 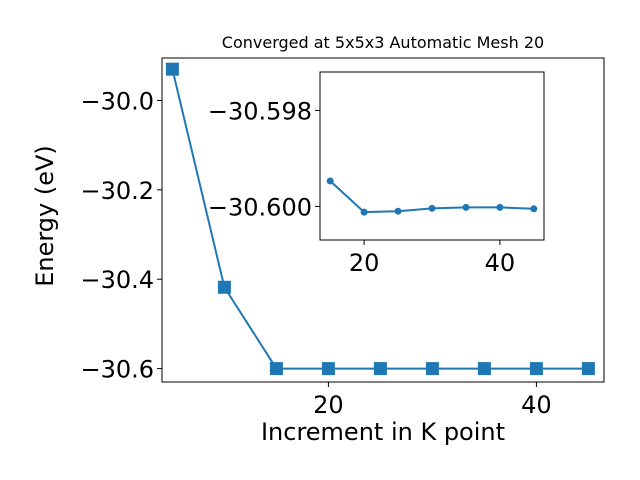 I want to click on main-x-tick-label: 20, so click(x=328, y=405).